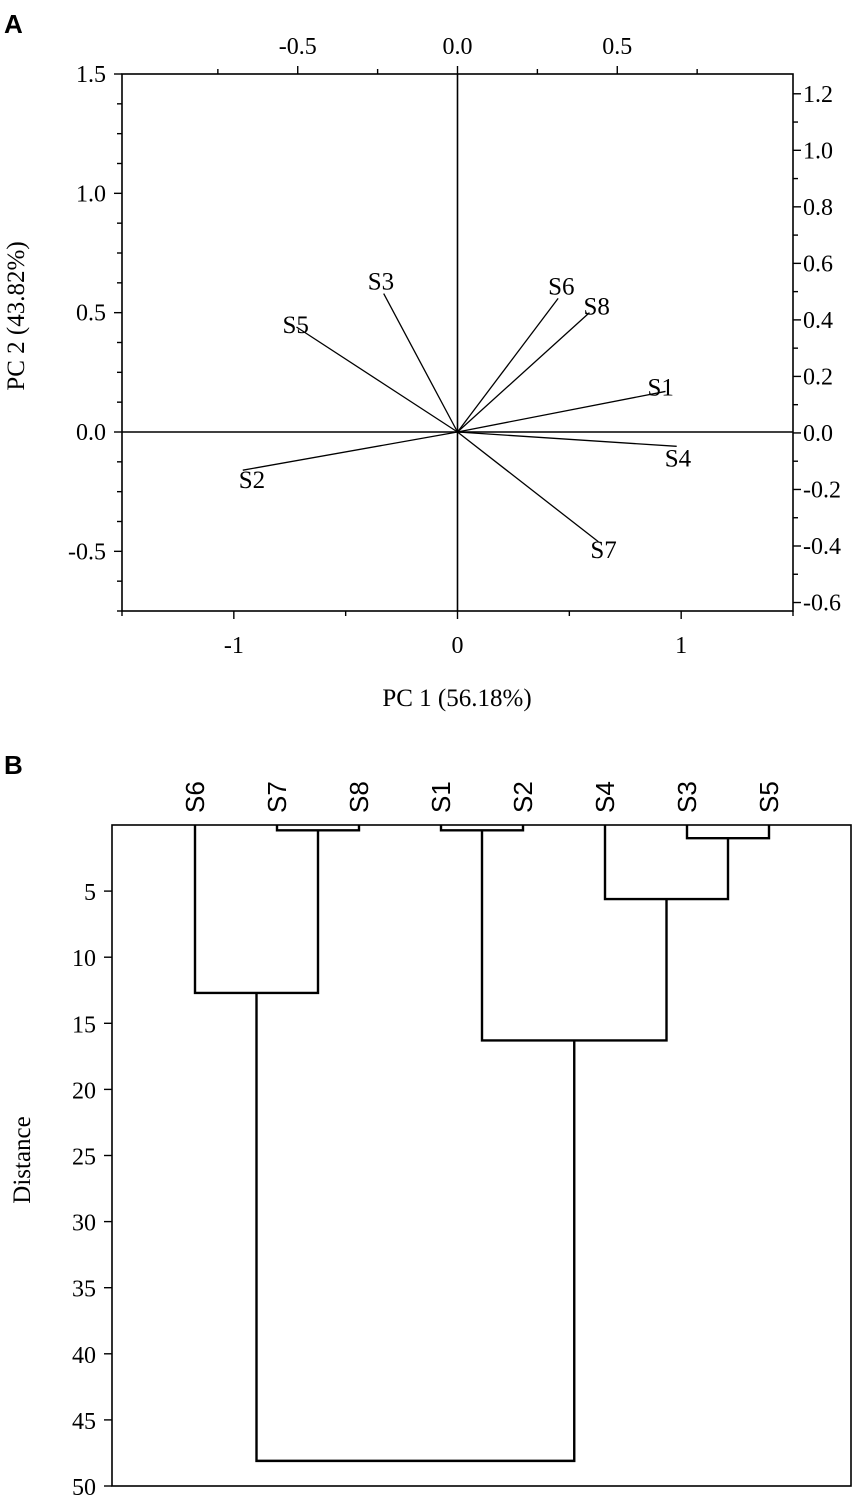  I want to click on dendrogram-y-tick-label: 35, so click(84, 1290).